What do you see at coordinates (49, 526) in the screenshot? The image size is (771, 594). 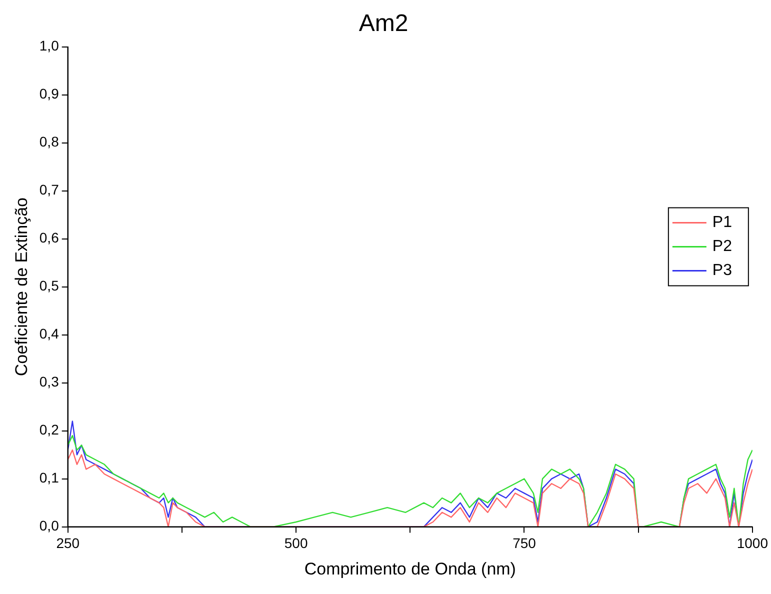 I see `y-tick-label: 0,0` at bounding box center [49, 526].